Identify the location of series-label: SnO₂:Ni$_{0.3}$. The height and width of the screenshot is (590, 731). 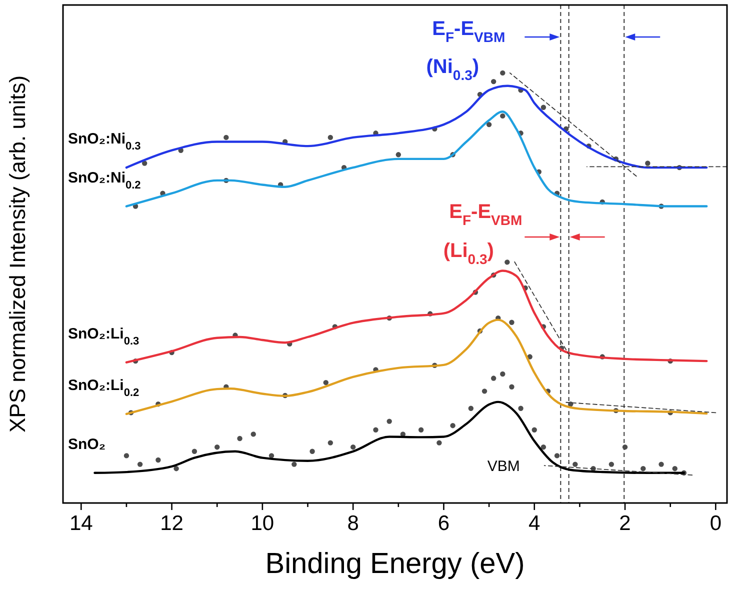
(104, 141).